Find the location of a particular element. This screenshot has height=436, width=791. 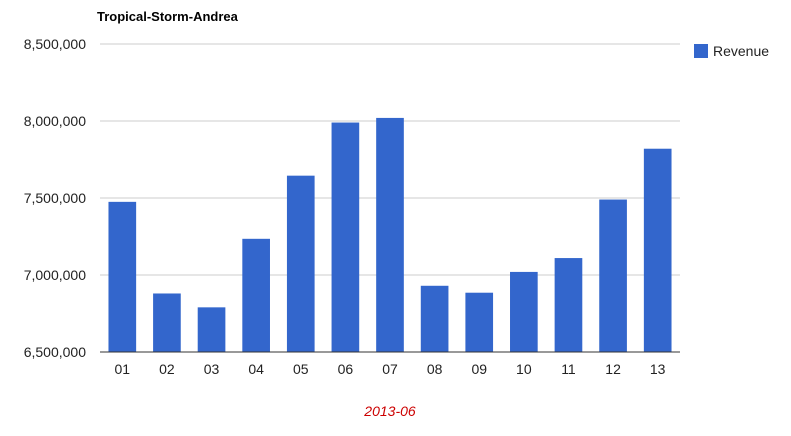

x-tick-label: 04 is located at coordinates (256, 369).